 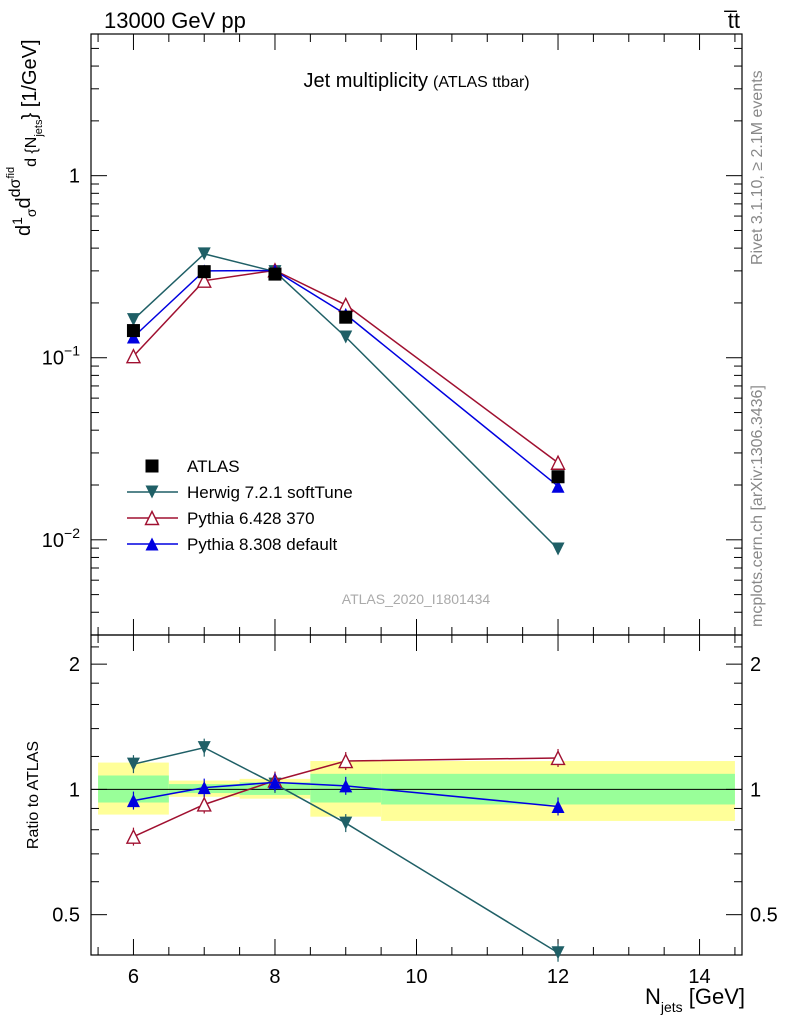 What do you see at coordinates (274, 977) in the screenshot?
I see `x-tick-label: 8` at bounding box center [274, 977].